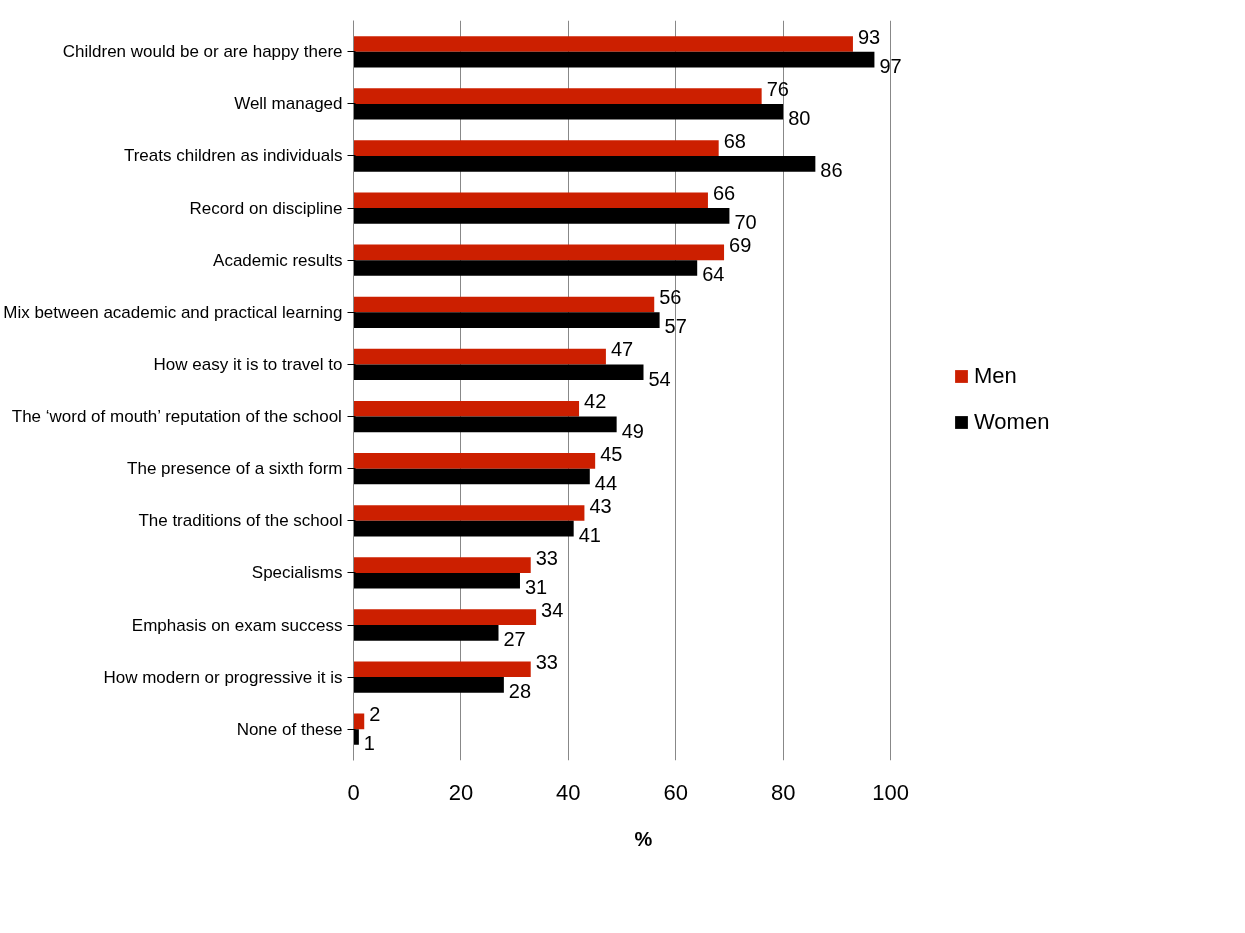  I want to click on data-label: 69, so click(740, 245).